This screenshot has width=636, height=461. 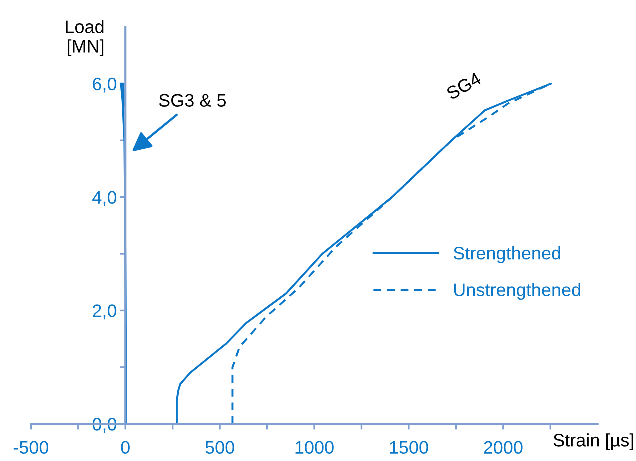 What do you see at coordinates (517, 291) in the screenshot?
I see `legend-label: Unstrengthened` at bounding box center [517, 291].